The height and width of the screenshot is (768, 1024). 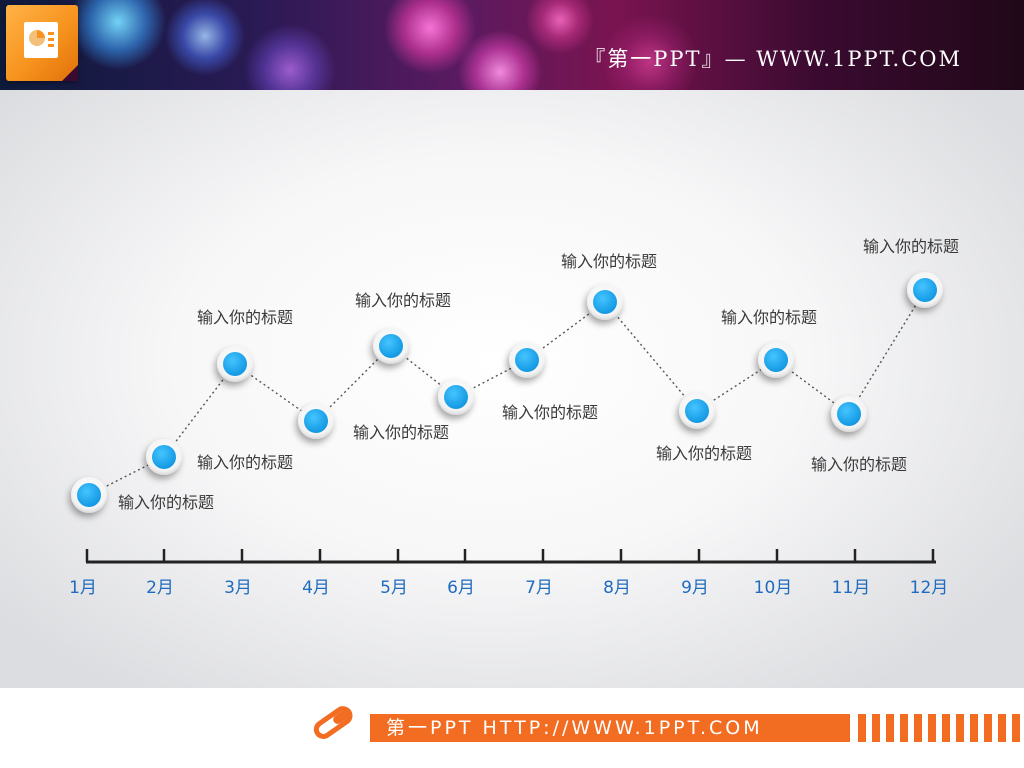 What do you see at coordinates (773, 588) in the screenshot?
I see `month-label-10: 10月` at bounding box center [773, 588].